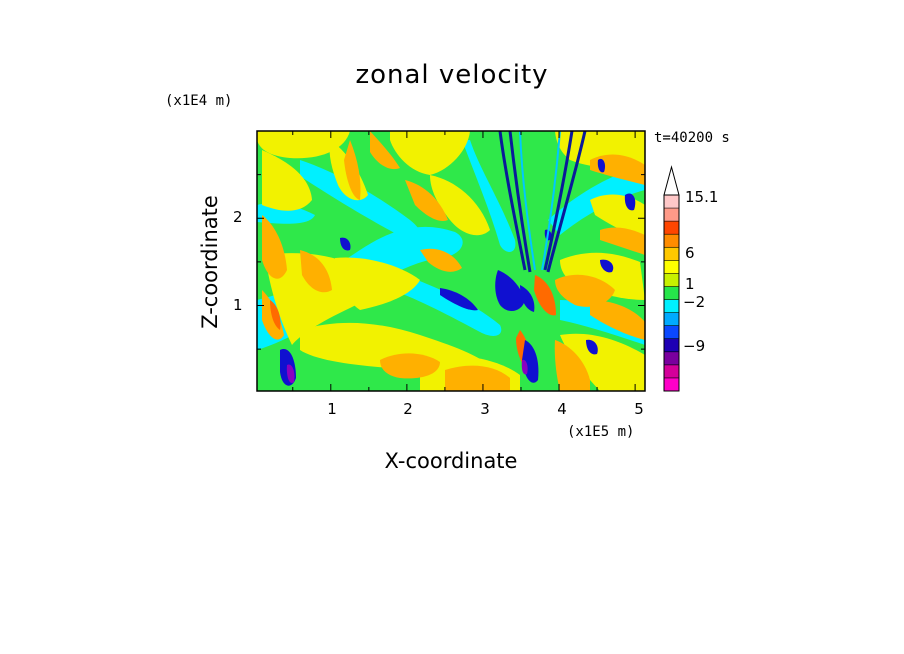 This screenshot has width=904, height=654. What do you see at coordinates (332, 409) in the screenshot?
I see `x-tick-label: 1` at bounding box center [332, 409].